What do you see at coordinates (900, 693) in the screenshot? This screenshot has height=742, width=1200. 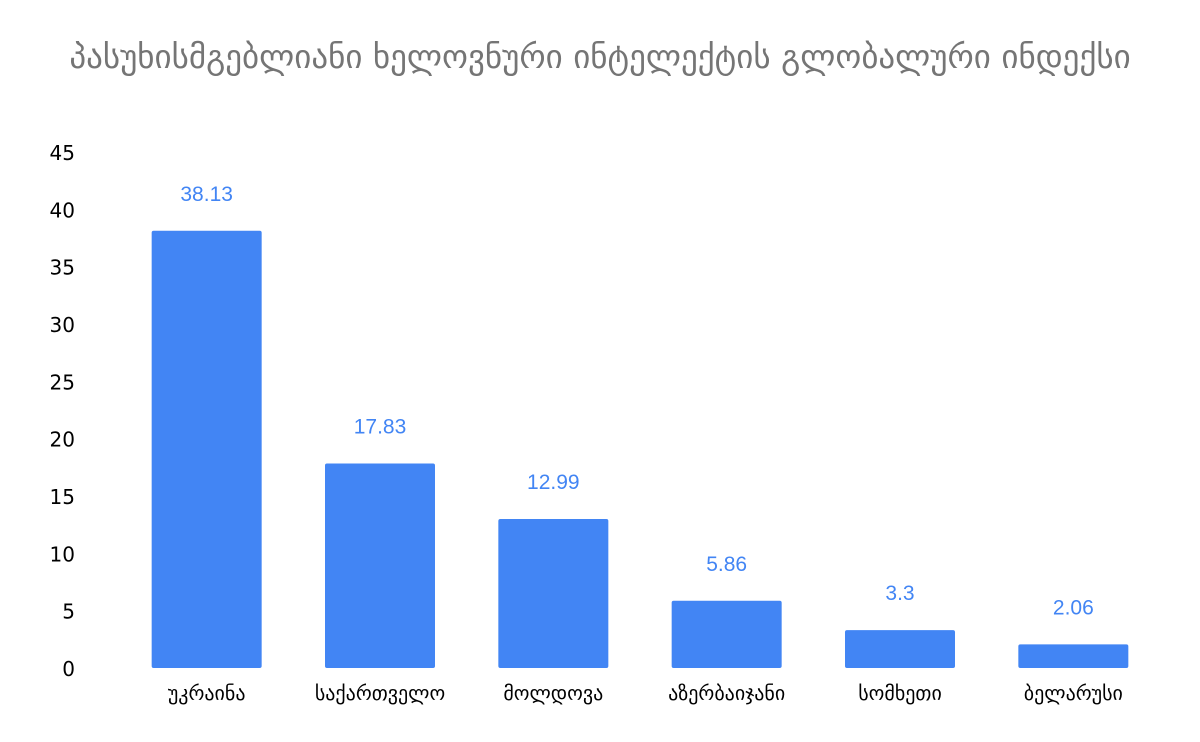 I see `category-label: სომხეთი` at bounding box center [900, 693].